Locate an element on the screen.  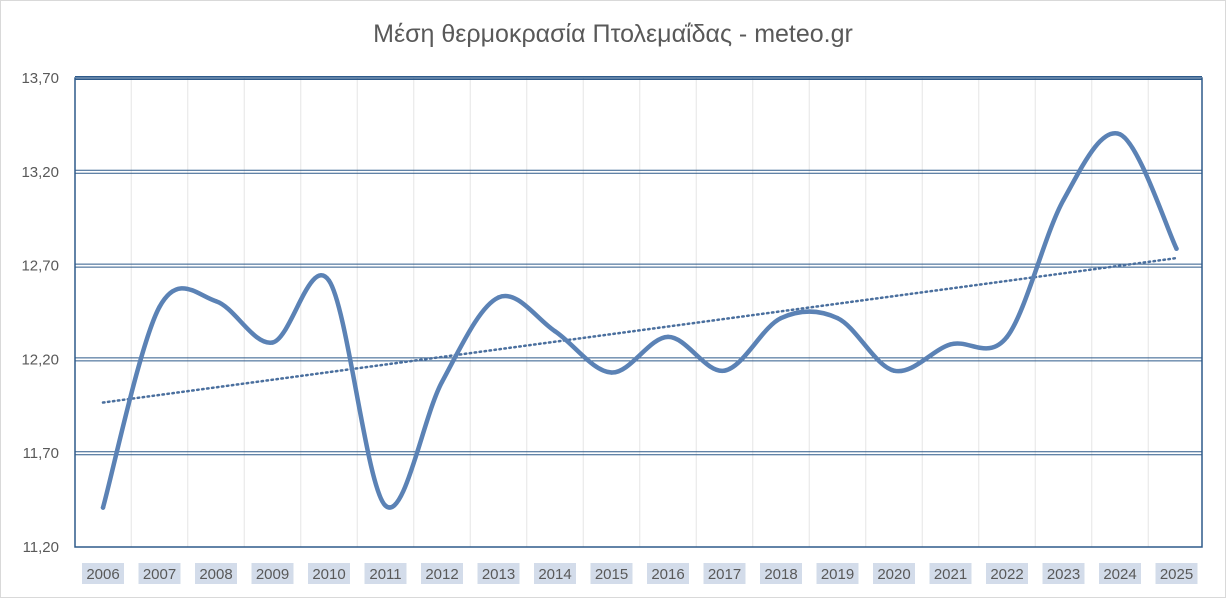
x-tick-label: 2013 is located at coordinates (498, 574).